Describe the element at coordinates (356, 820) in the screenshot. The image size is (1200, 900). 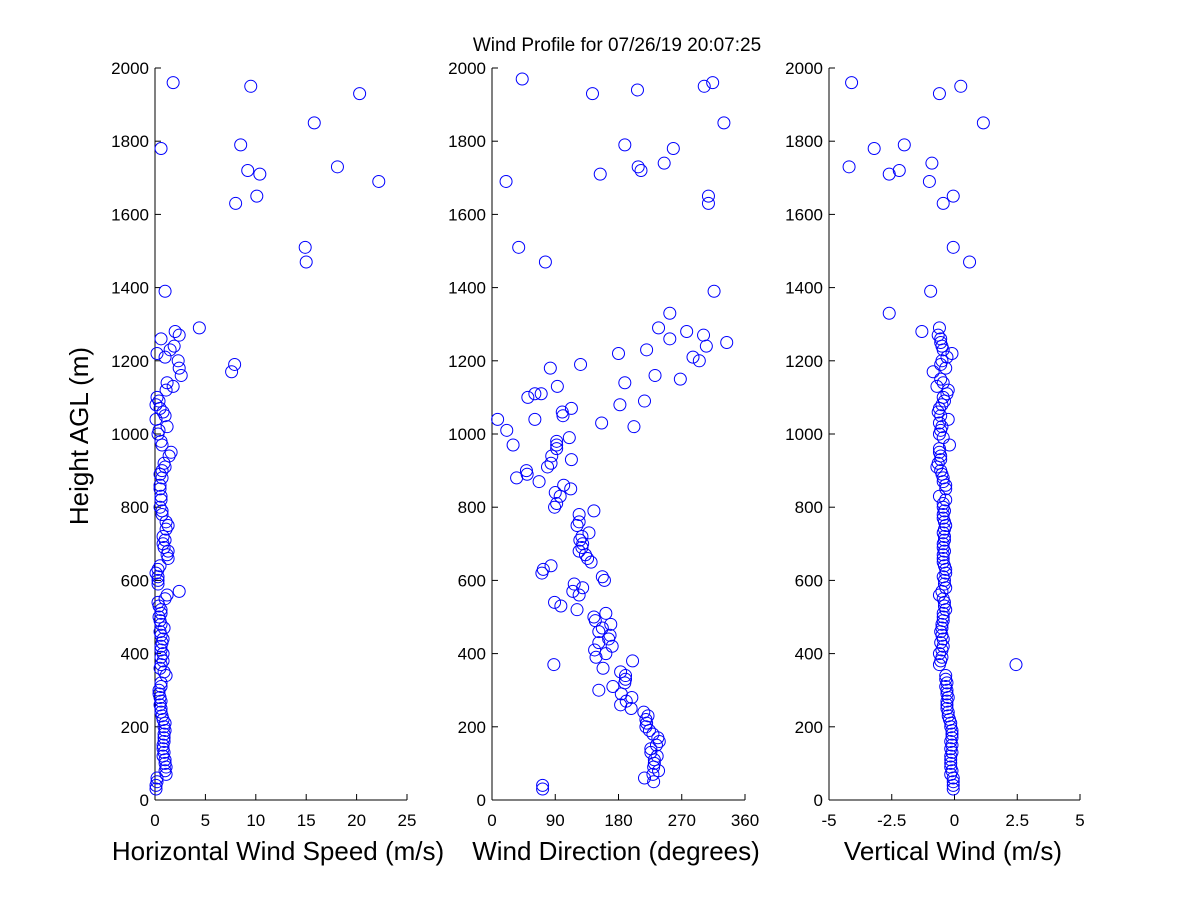
I see `speed-x-tick-label: 20` at that location.